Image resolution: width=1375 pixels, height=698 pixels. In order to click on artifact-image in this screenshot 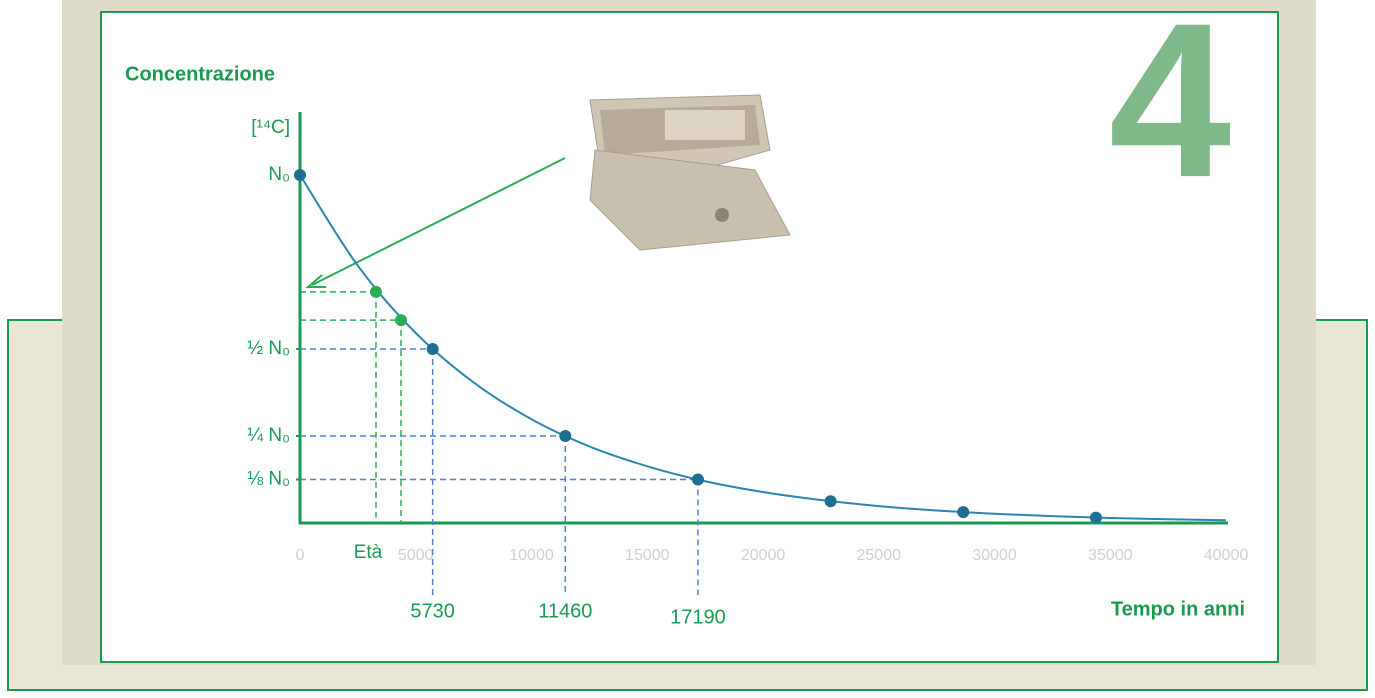, I will do `click(690, 172)`.